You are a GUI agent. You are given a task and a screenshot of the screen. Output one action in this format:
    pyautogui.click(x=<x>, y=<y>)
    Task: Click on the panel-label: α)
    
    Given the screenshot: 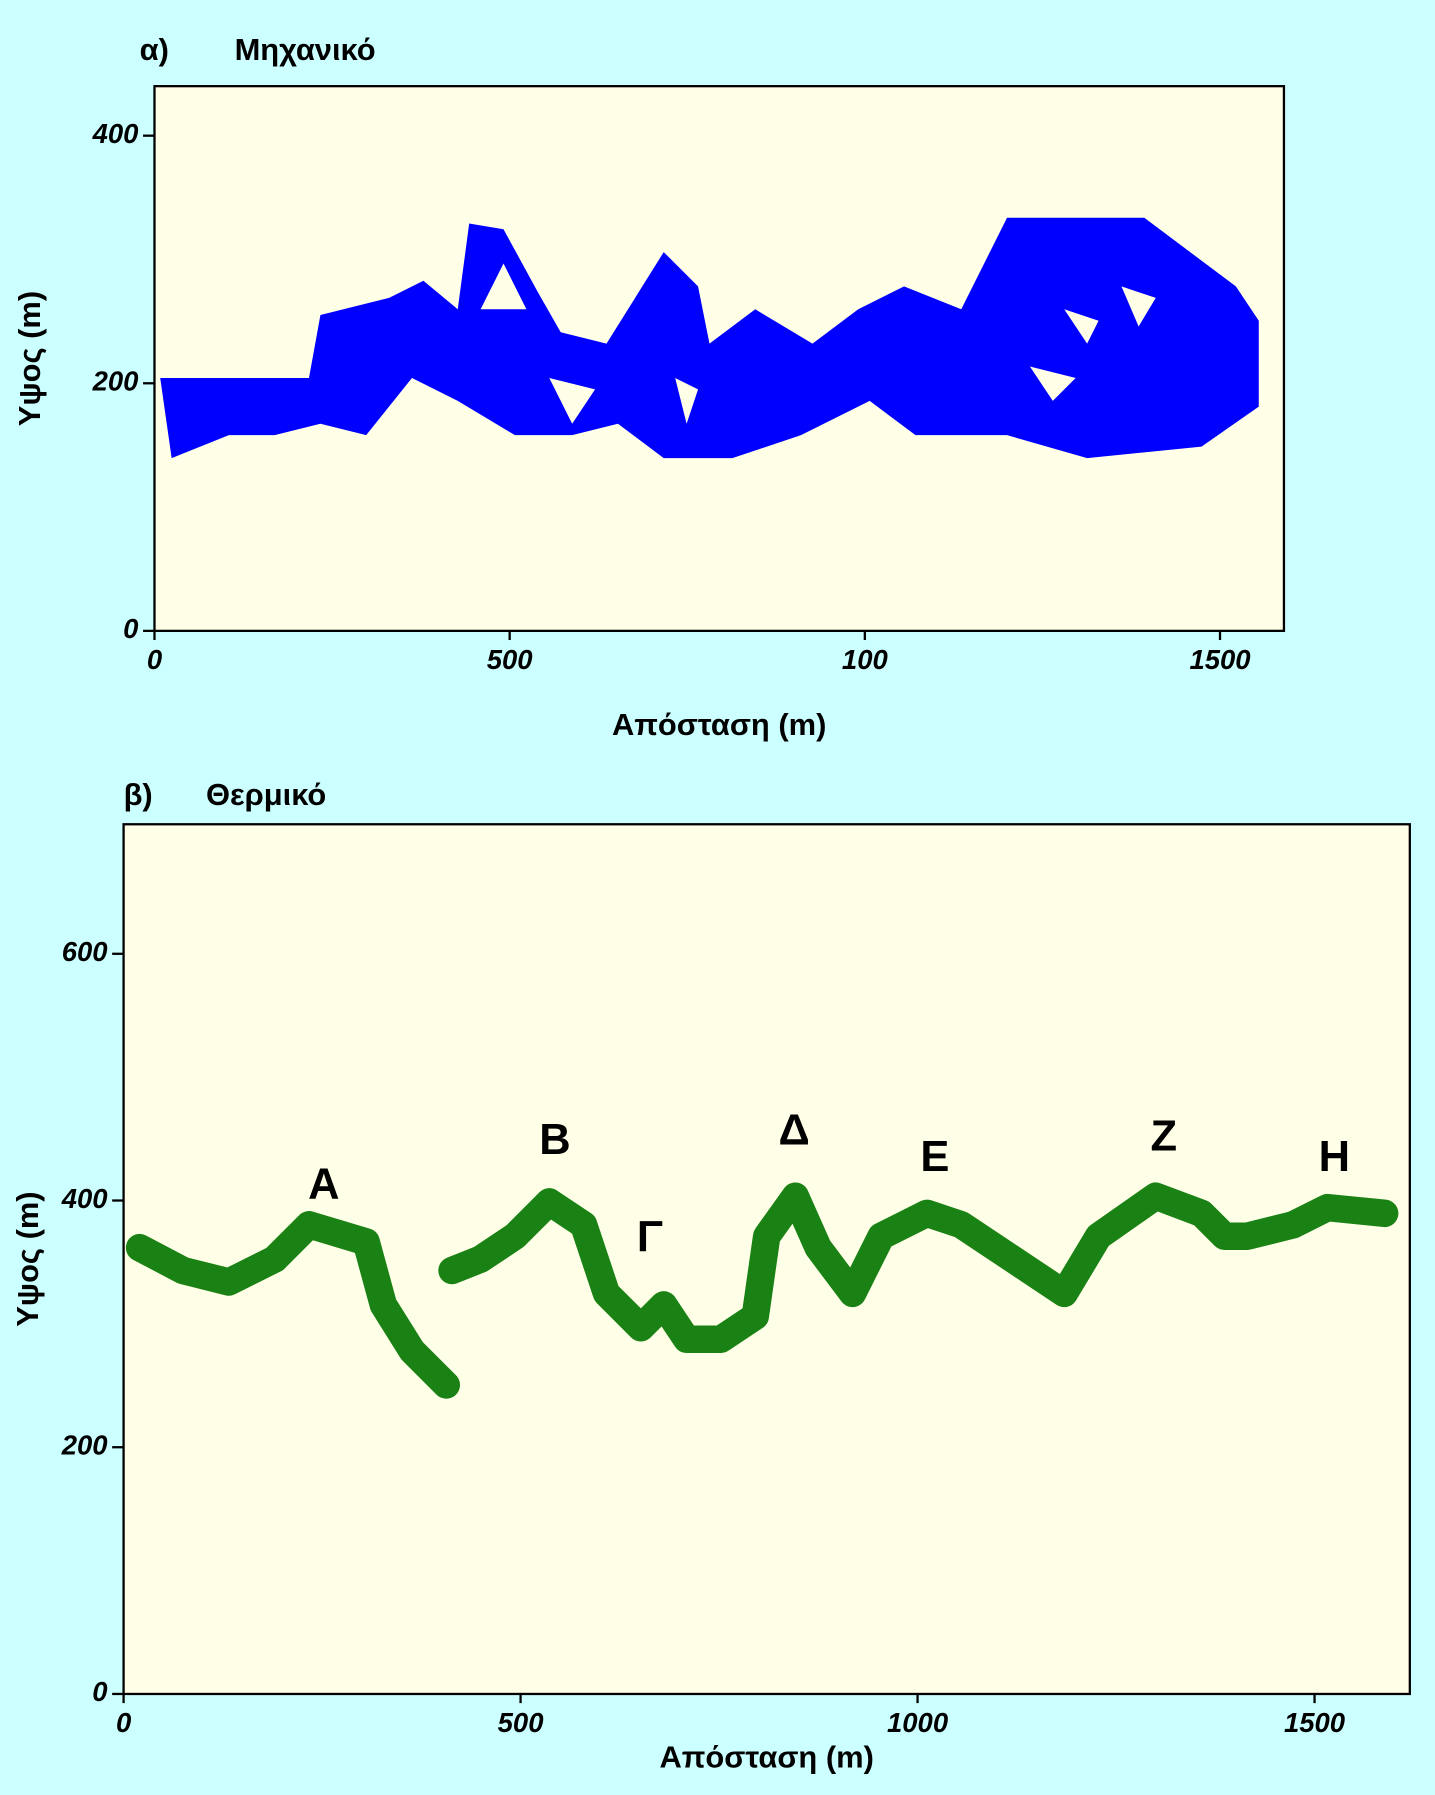 What is the action you would take?
    pyautogui.click(x=154, y=49)
    